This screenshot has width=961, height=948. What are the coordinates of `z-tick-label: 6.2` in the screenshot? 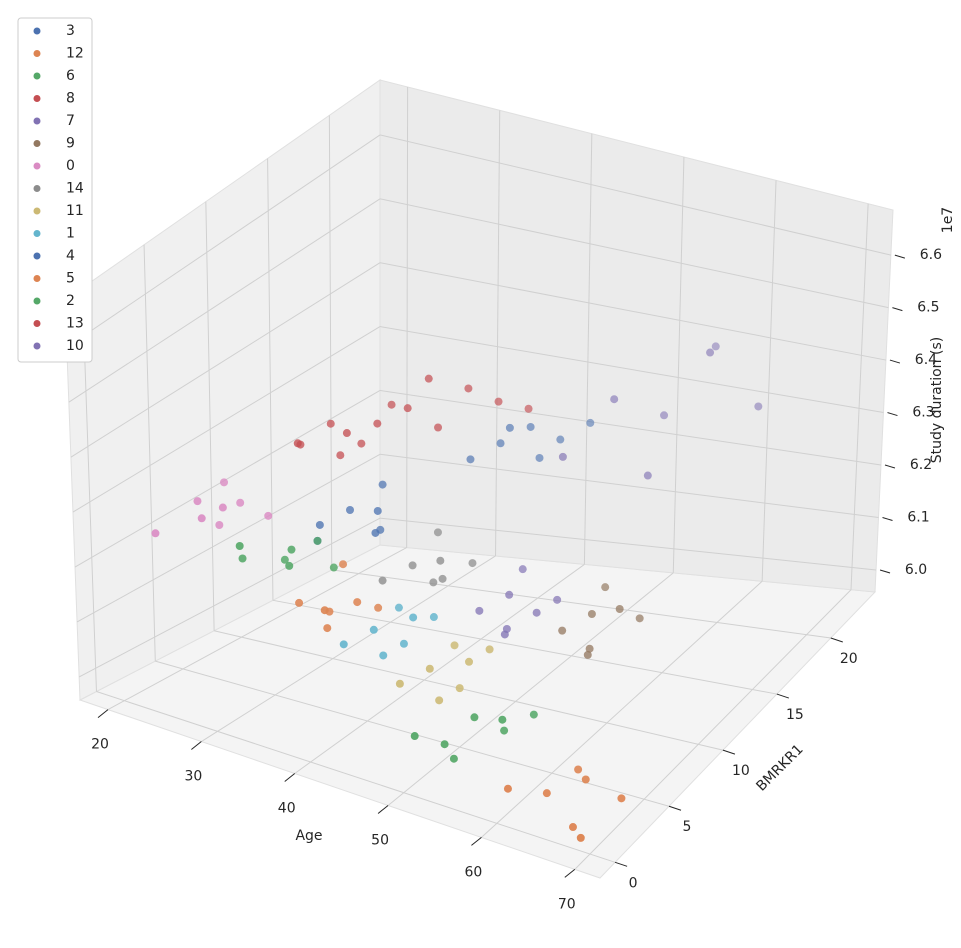 It's located at (921, 465).